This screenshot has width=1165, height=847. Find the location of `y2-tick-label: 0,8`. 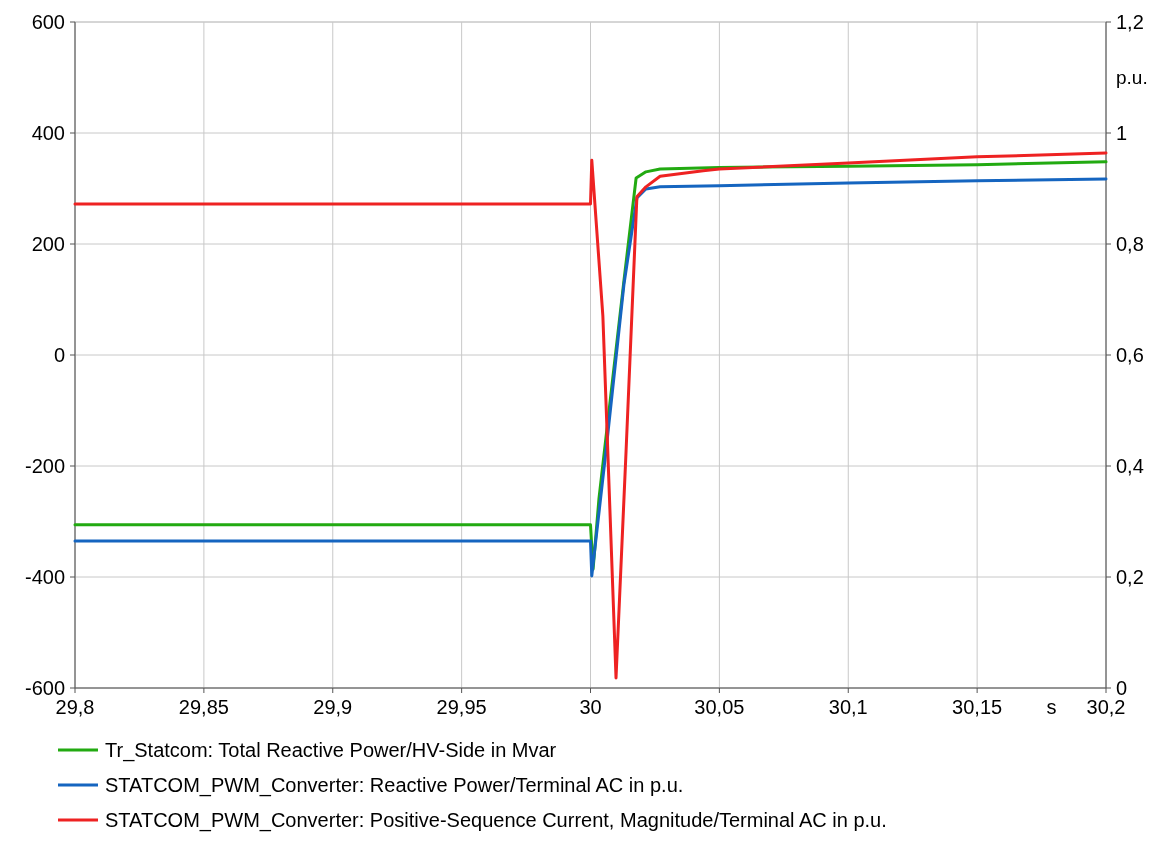

y2-tick-label: 0,8 is located at coordinates (1130, 244).